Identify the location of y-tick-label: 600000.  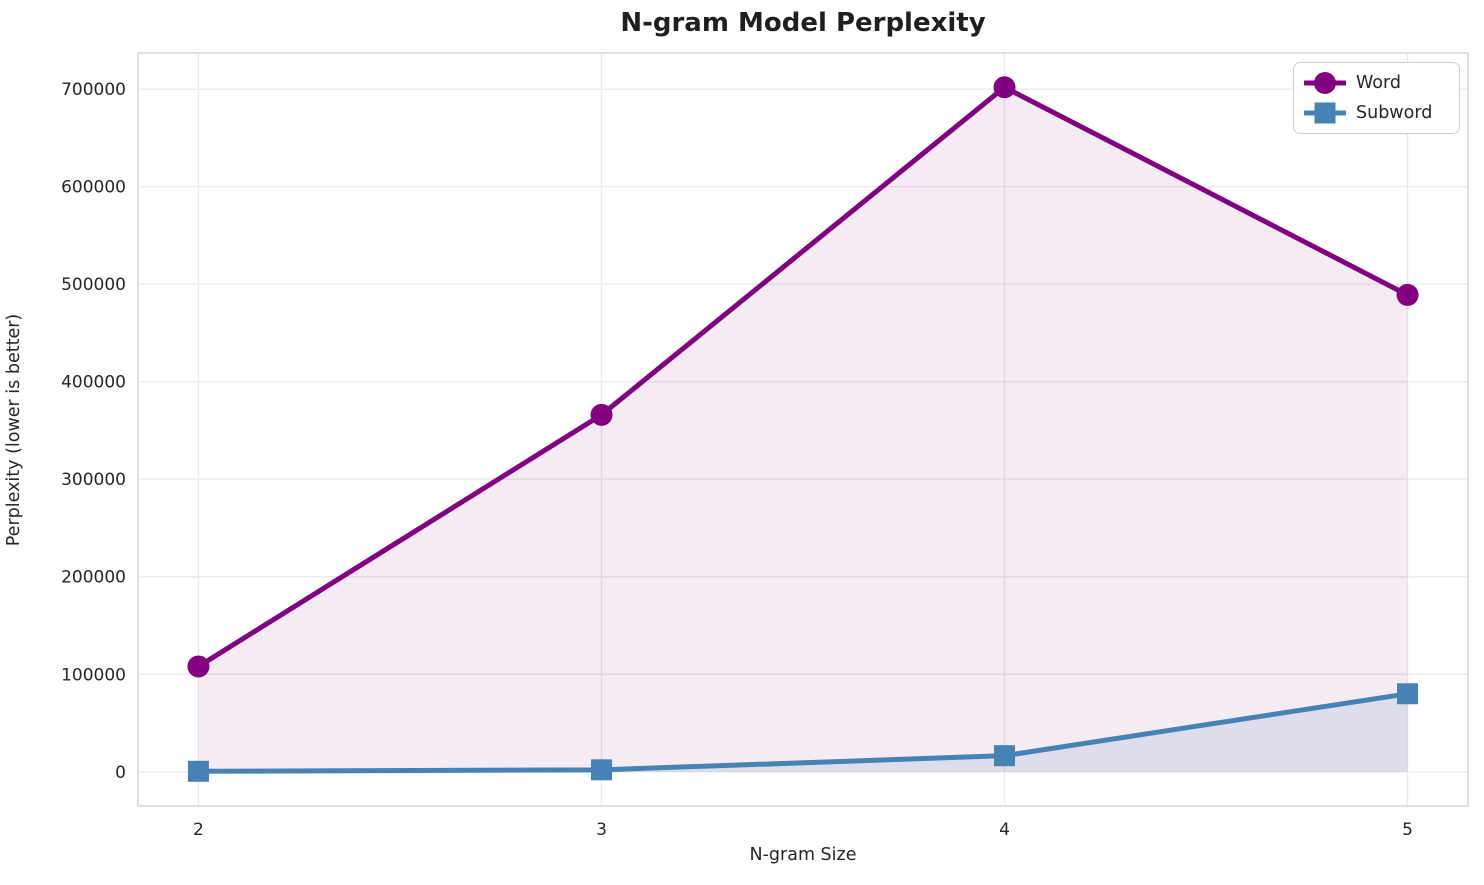
(93, 188).